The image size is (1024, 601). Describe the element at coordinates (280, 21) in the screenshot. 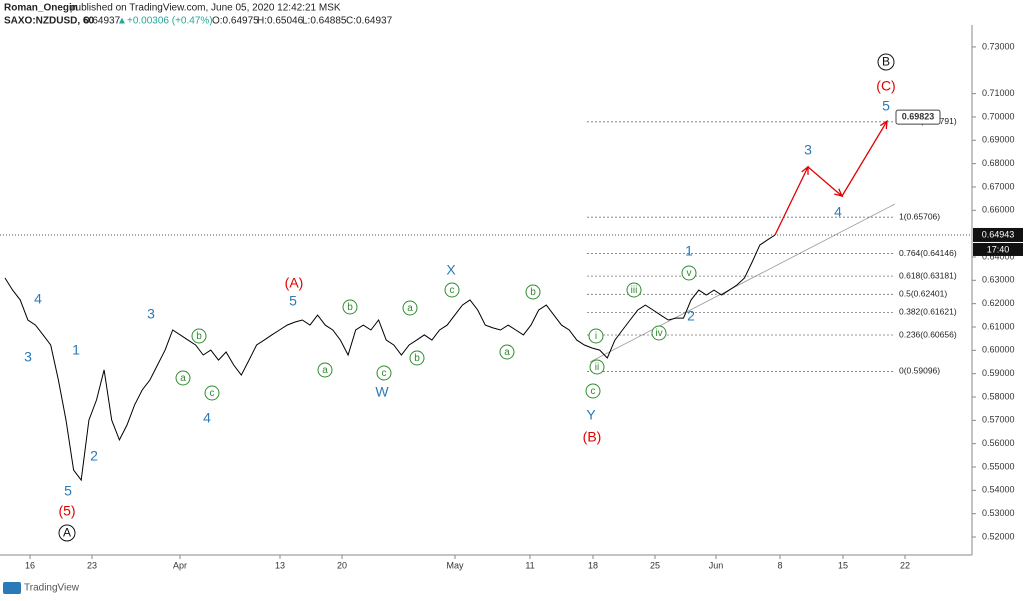

I see `high: H:0.65046` at that location.